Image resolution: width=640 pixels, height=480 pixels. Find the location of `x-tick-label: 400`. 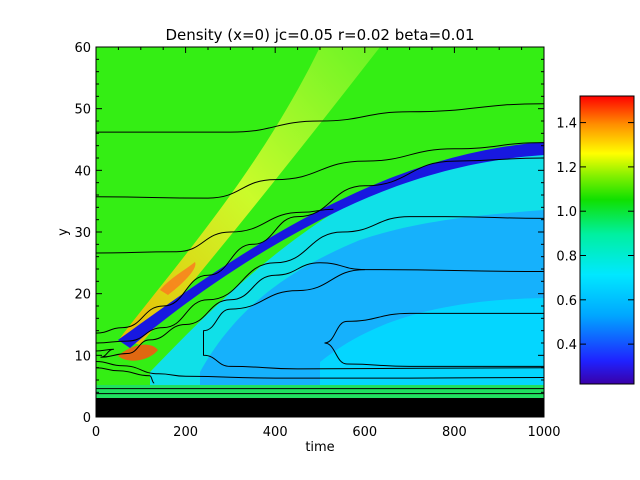

x-tick-label: 400 is located at coordinates (275, 432).